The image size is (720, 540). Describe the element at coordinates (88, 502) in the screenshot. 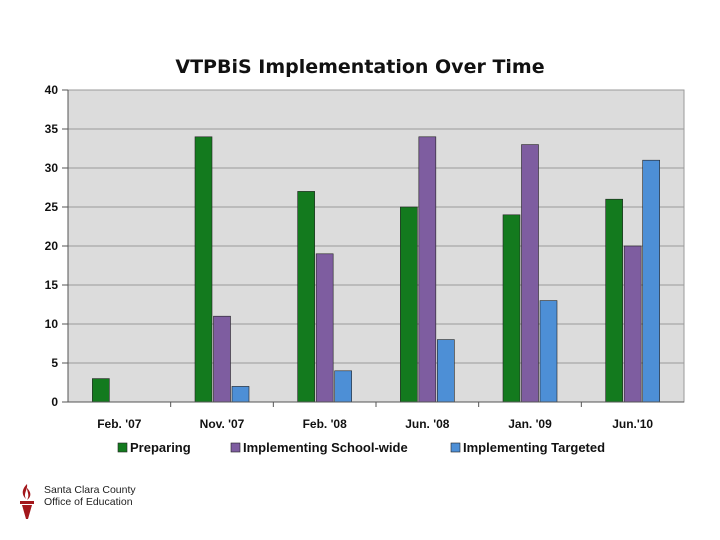

I see `logo-line-2: Office of Education` at that location.